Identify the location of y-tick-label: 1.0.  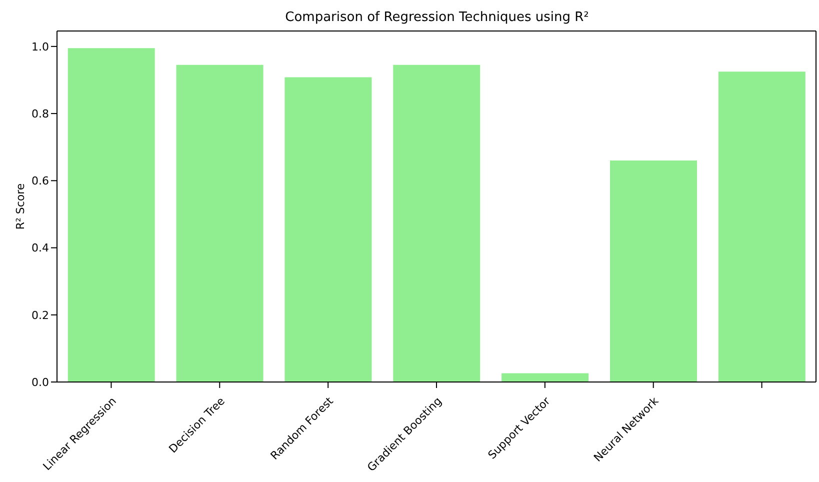
(40, 47).